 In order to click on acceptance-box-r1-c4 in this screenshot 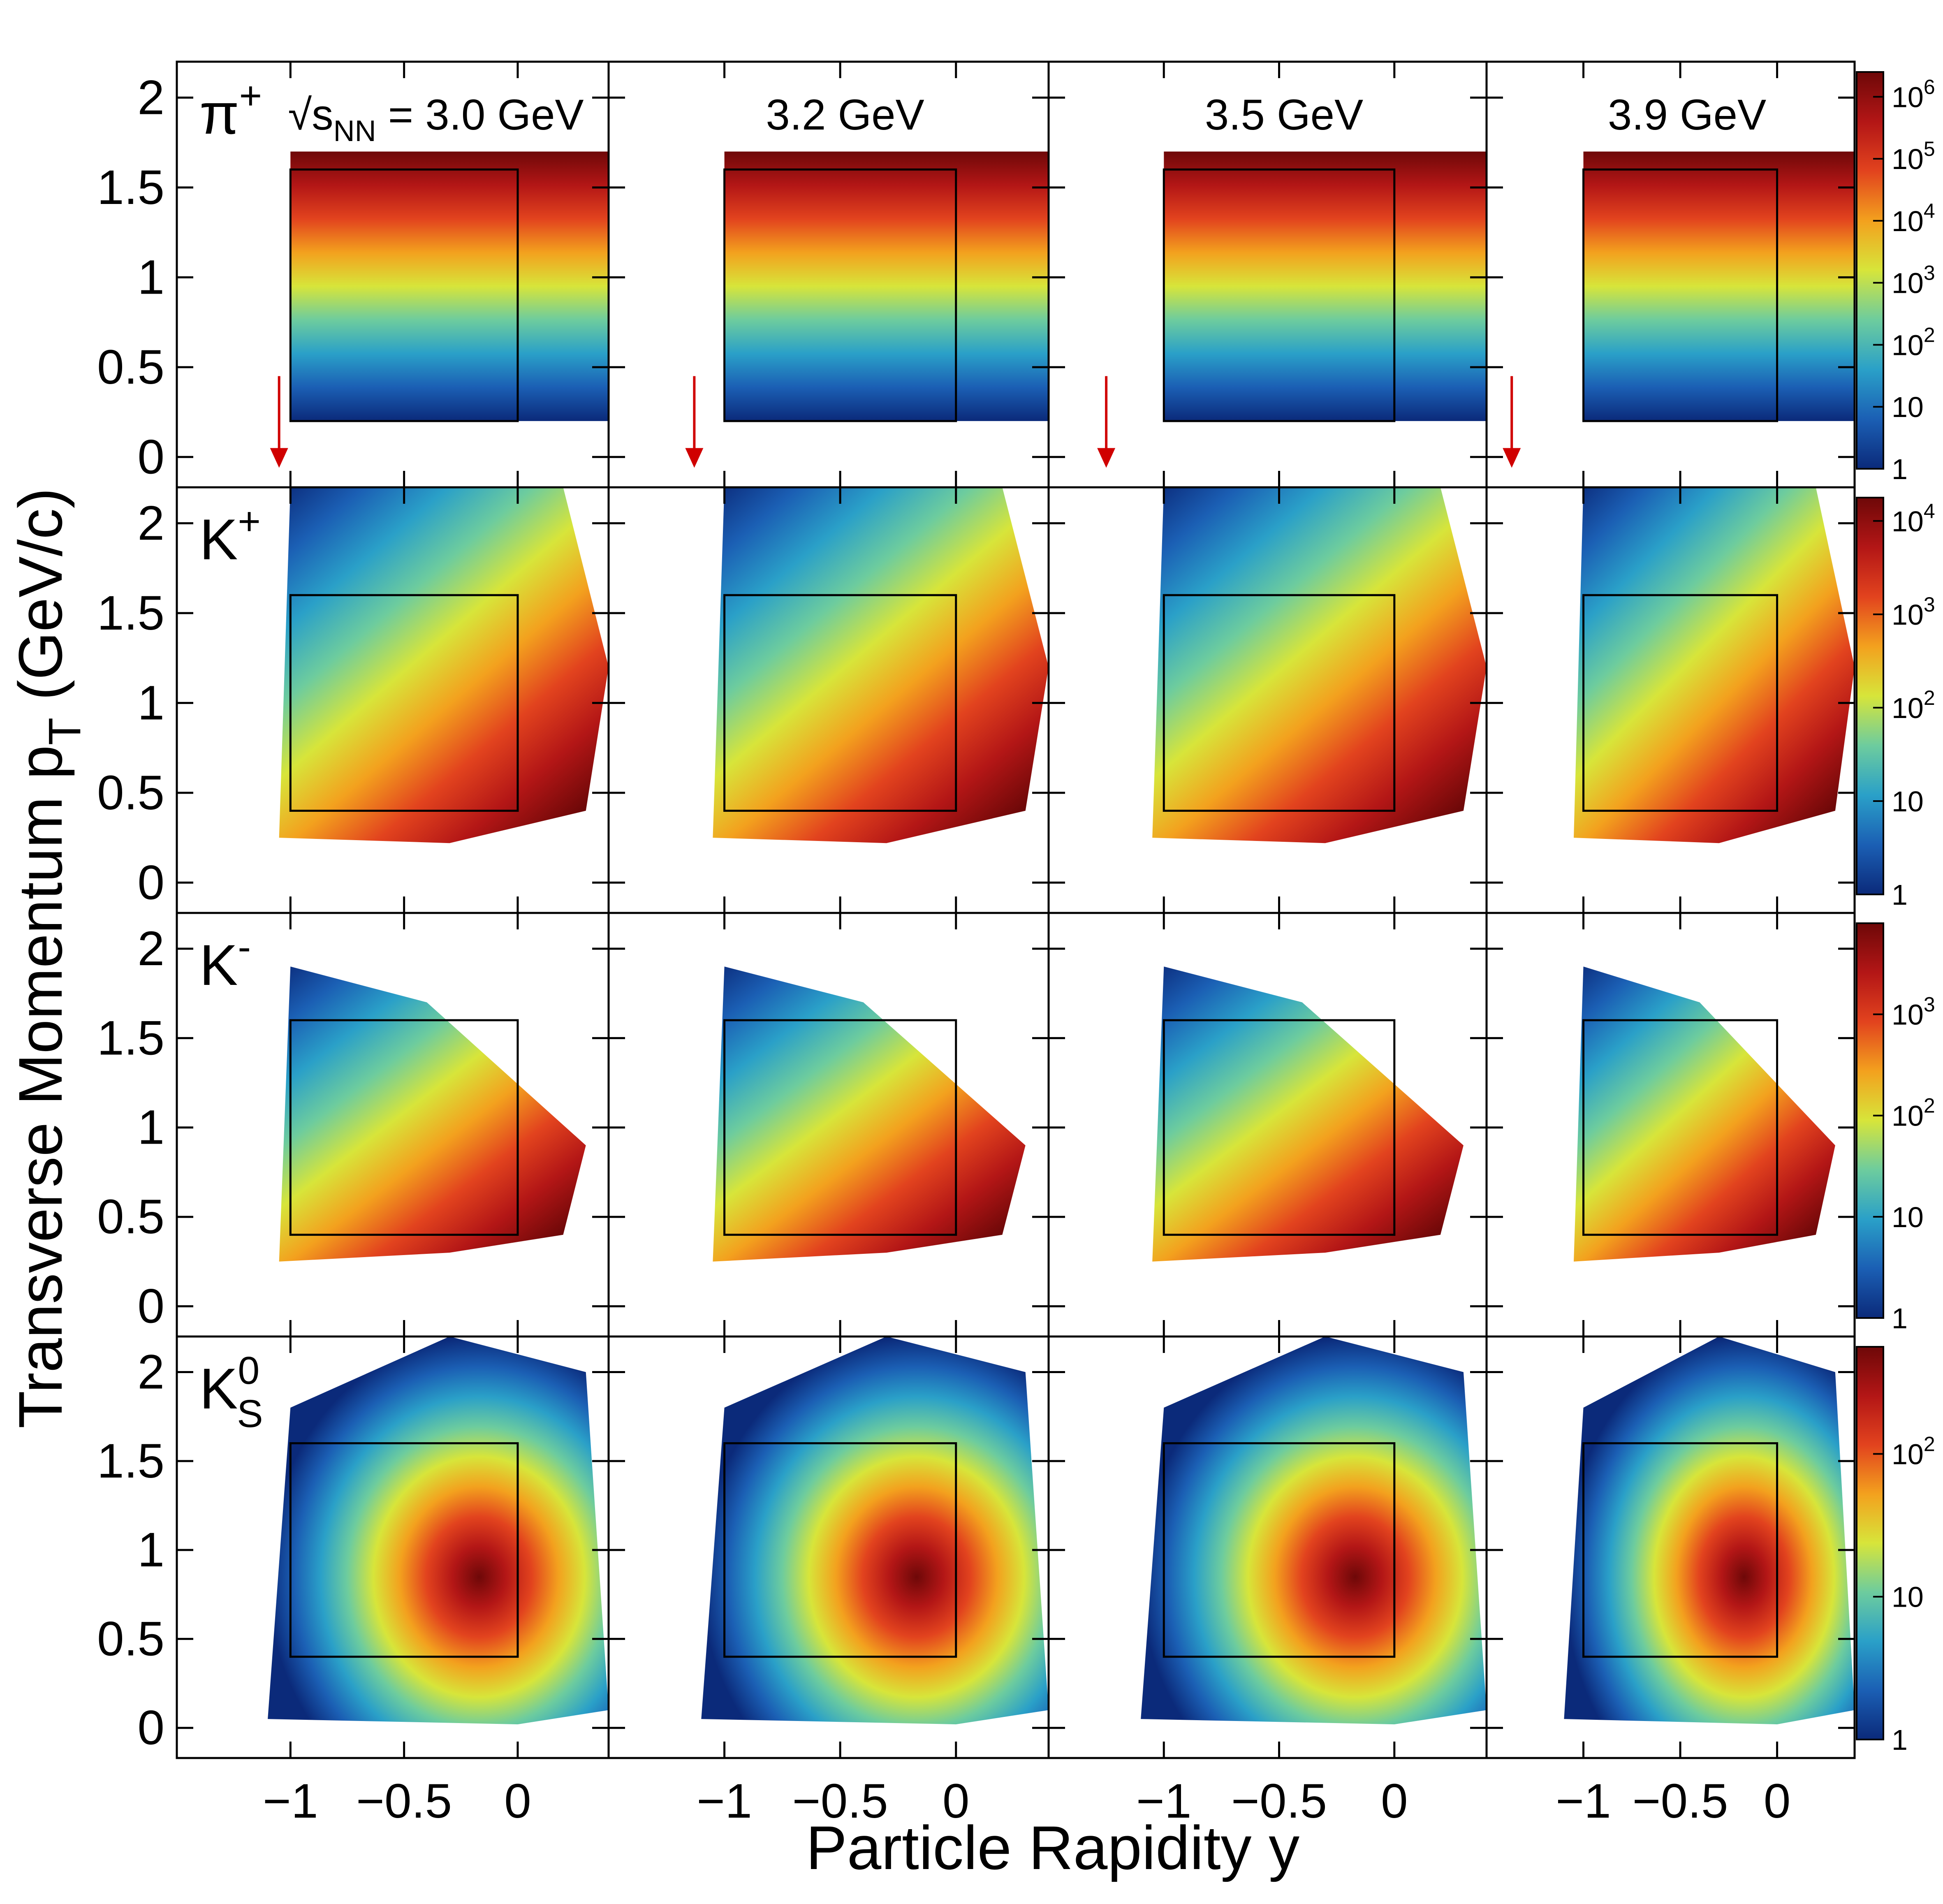, I will do `click(1680, 295)`.